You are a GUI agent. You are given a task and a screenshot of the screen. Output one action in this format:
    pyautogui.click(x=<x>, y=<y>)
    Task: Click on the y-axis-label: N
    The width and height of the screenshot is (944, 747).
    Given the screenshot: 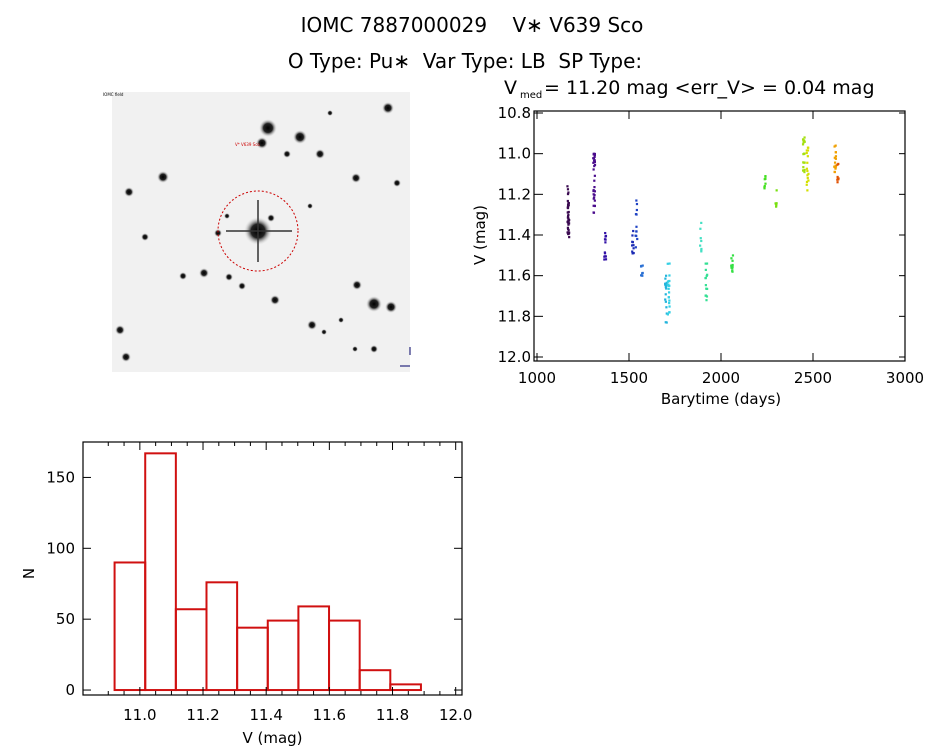 What is the action you would take?
    pyautogui.click(x=29, y=573)
    